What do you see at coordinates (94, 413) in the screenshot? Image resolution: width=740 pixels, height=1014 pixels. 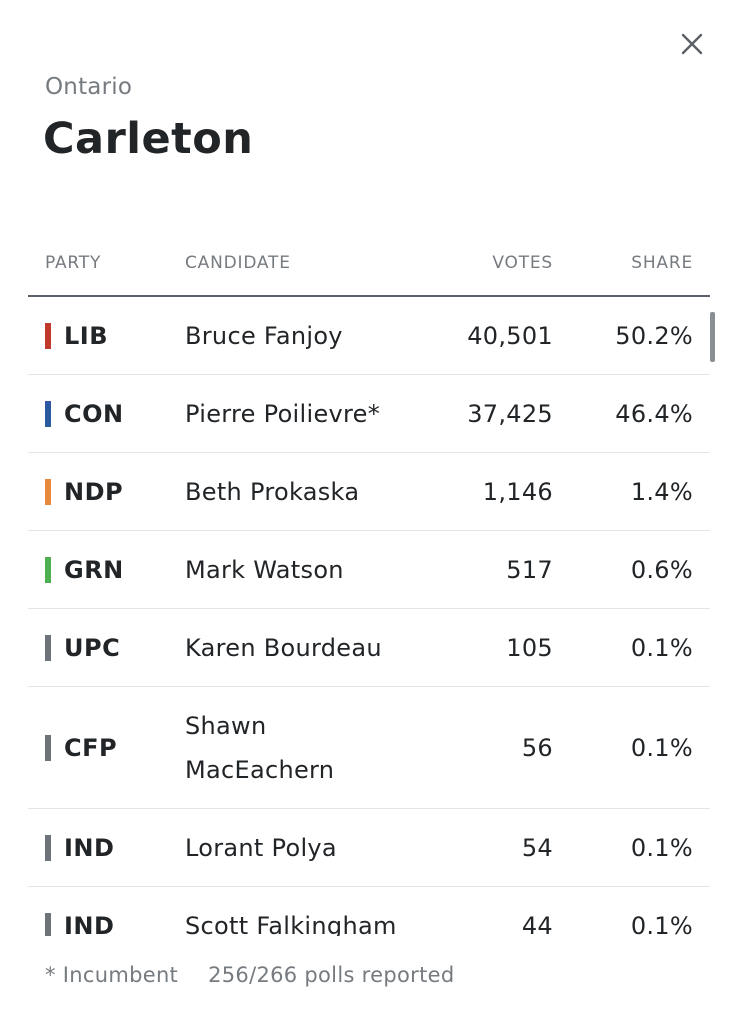 I see `party-abbreviation: CON` at bounding box center [94, 413].